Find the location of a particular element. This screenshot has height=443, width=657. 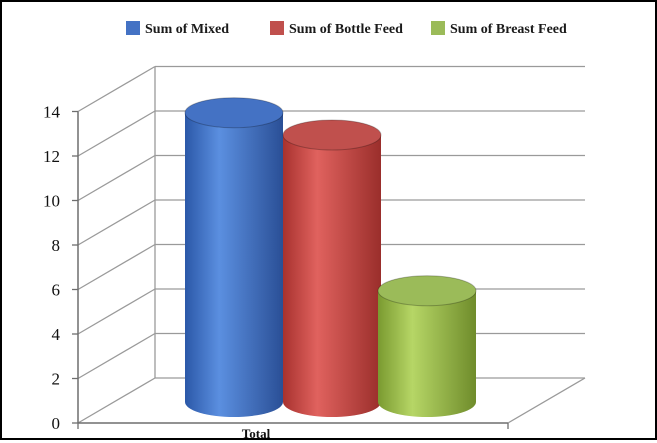

y-tick-label-4: 8 is located at coordinates (56, 245).